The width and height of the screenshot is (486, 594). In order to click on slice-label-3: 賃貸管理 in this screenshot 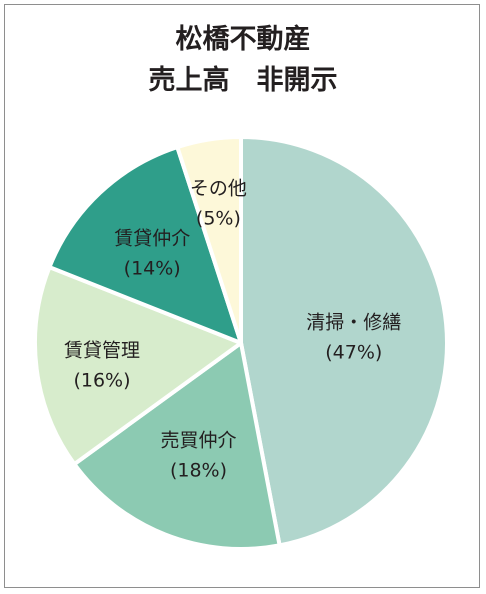, I will do `click(102, 351)`.